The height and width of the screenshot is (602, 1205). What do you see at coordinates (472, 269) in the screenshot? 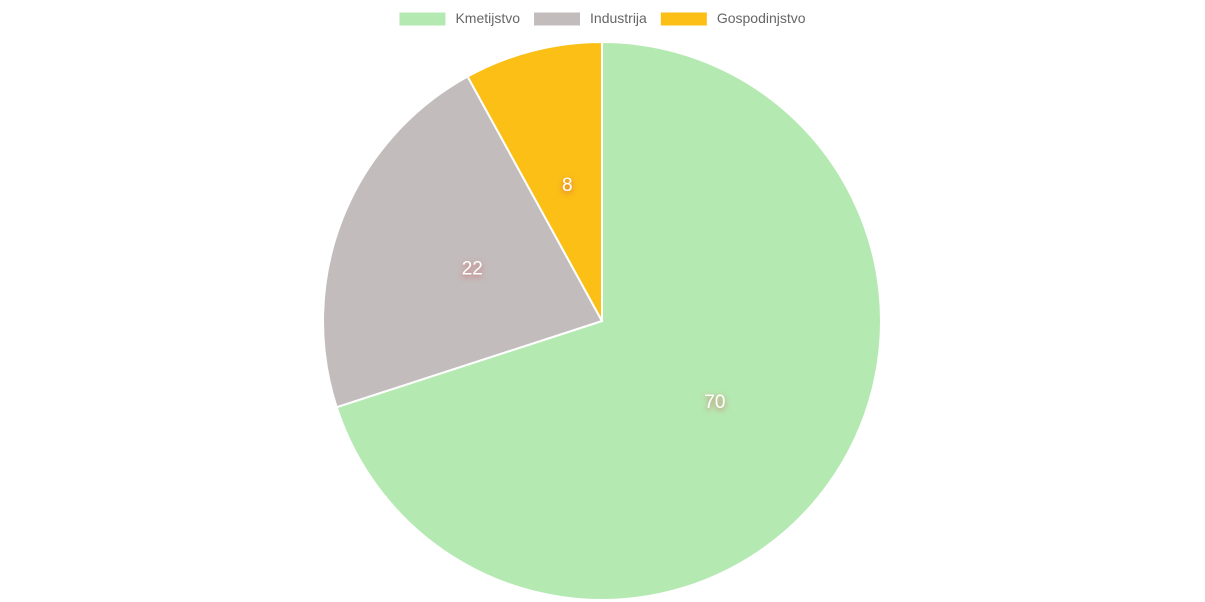
I see `value-label: 22` at bounding box center [472, 269].